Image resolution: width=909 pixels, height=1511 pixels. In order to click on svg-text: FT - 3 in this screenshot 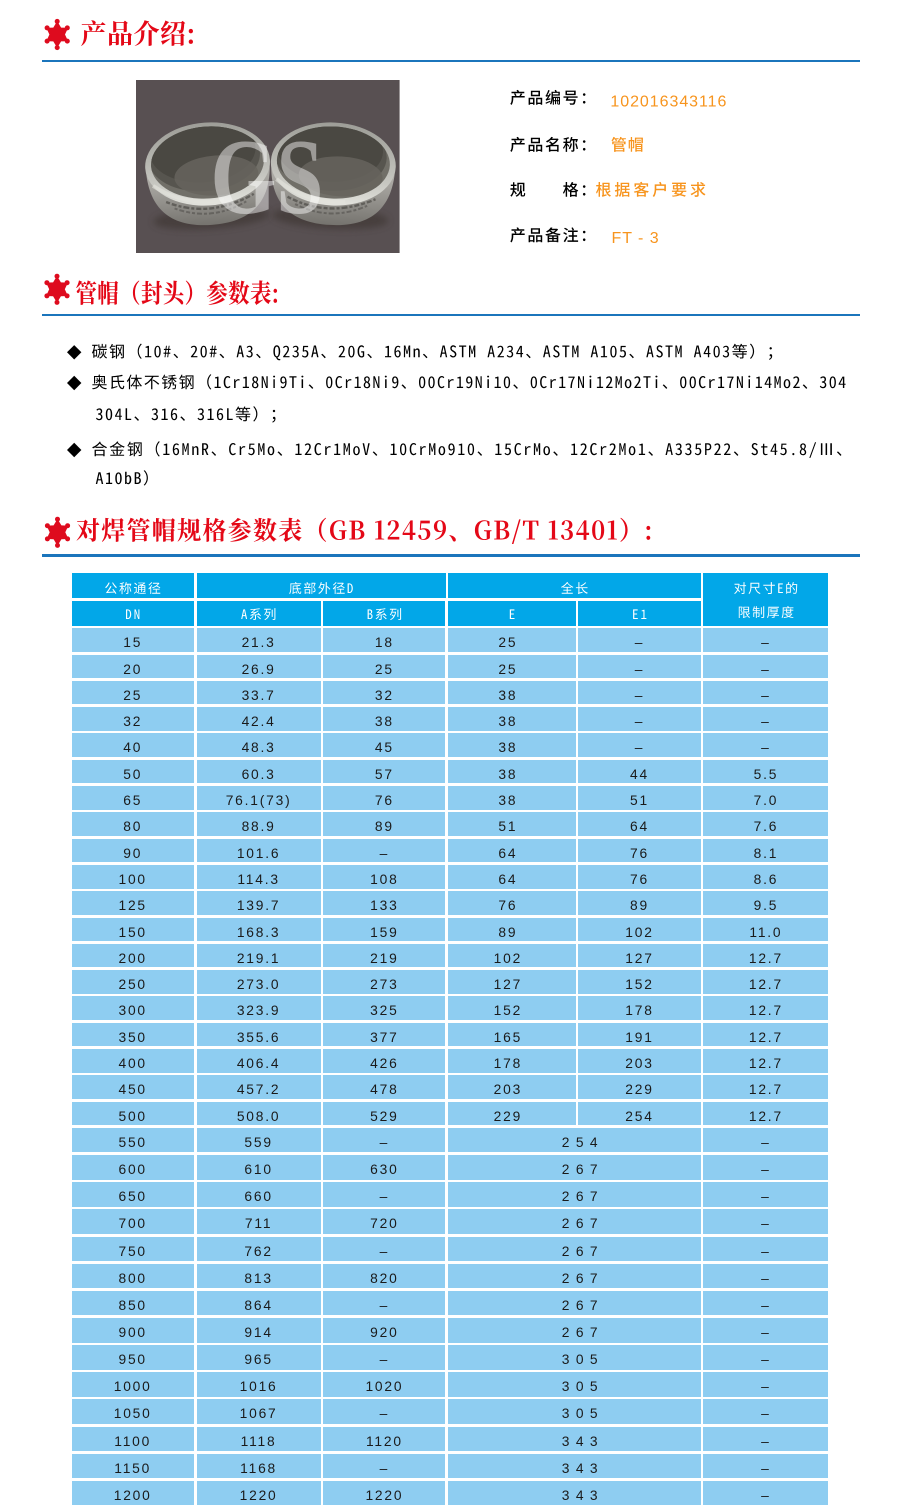, I will do `click(636, 238)`.